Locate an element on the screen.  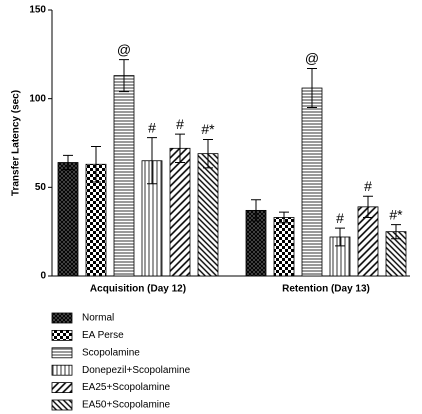
y-tick-label: 100 is located at coordinates (37, 98).